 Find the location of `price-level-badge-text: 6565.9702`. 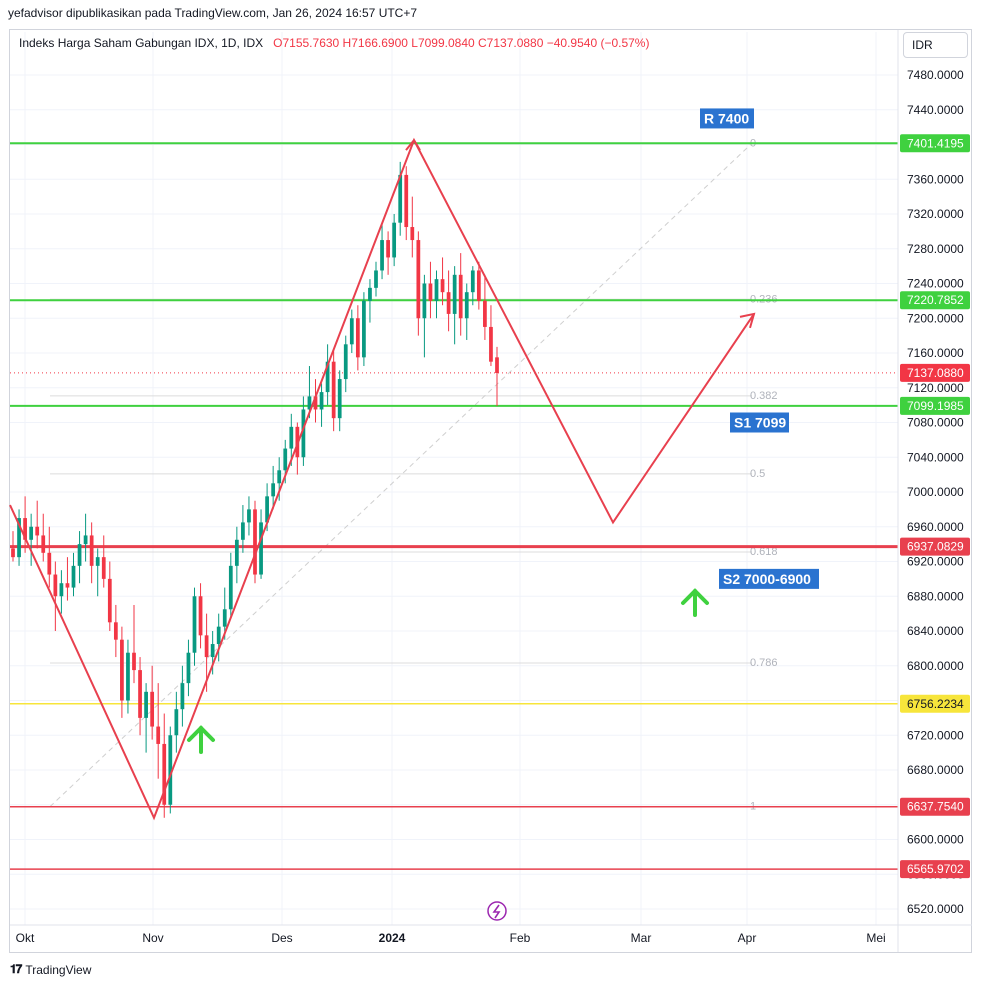

price-level-badge-text: 6565.9702 is located at coordinates (935, 869).